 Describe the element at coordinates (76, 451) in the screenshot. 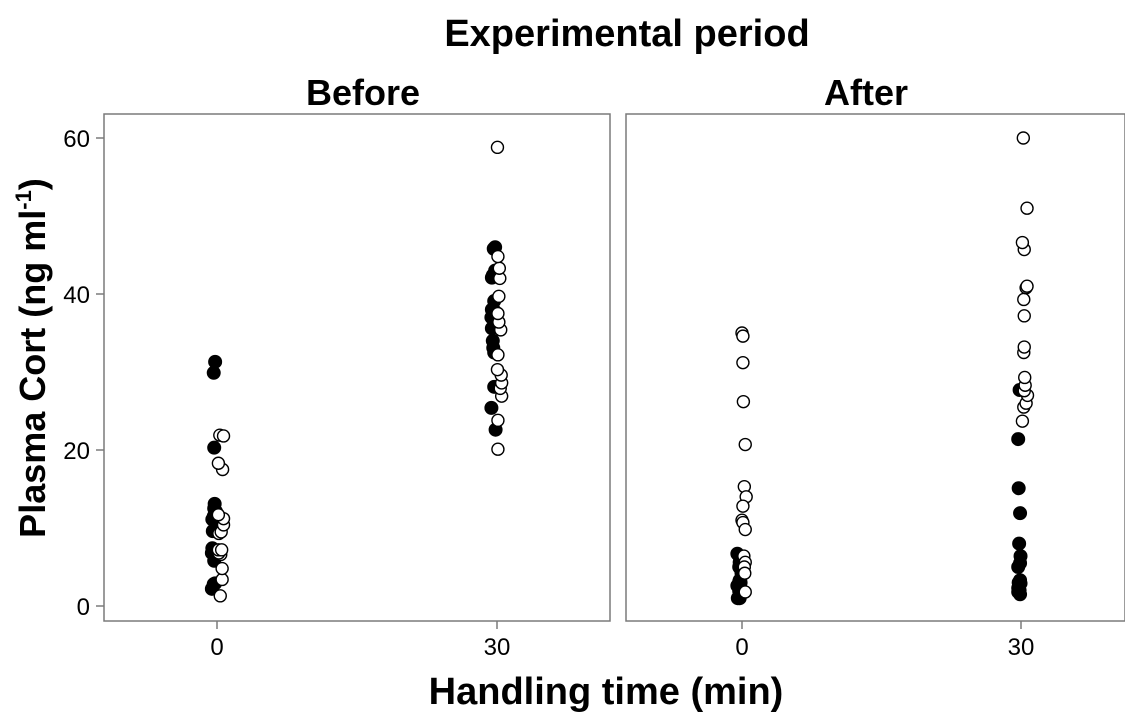

I see `y-tick-label: 20` at that location.